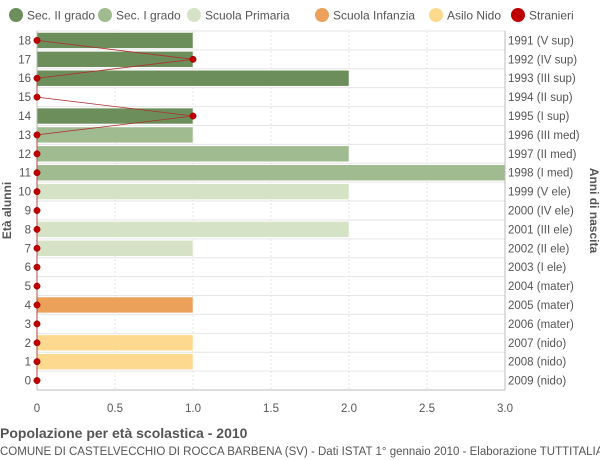 Image resolution: width=600 pixels, height=460 pixels. I want to click on x-tick-label: 1.5, so click(271, 409).